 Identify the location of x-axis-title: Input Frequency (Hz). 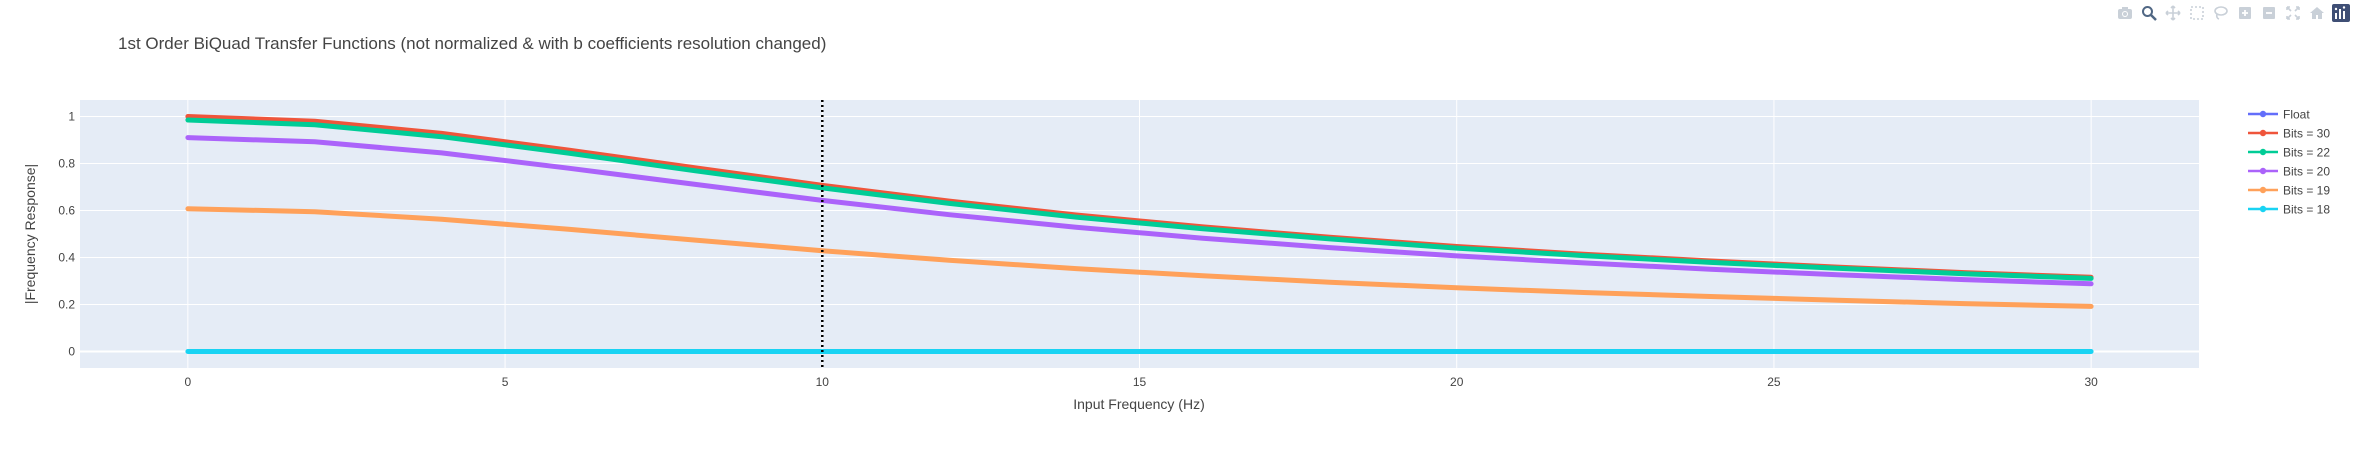
(1139, 404).